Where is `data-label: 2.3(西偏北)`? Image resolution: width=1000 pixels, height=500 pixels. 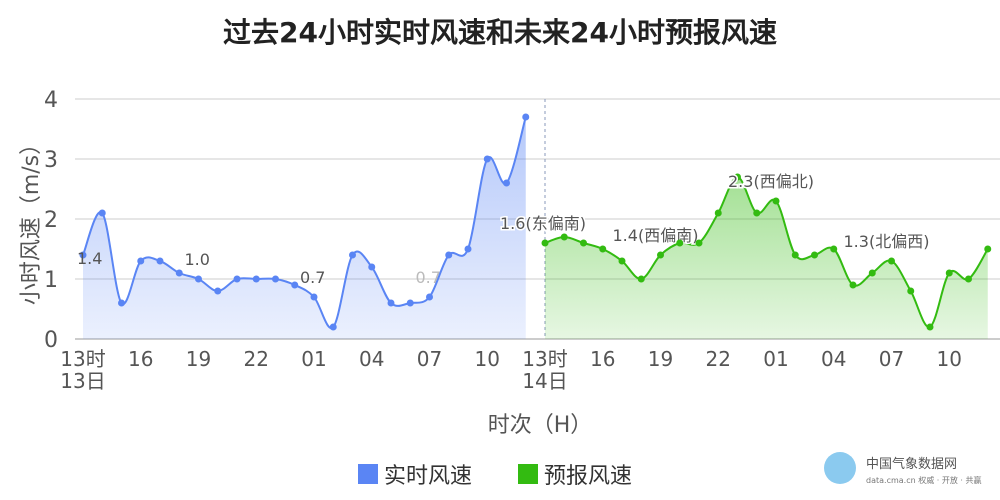
data-label: 2.3(西偏北) is located at coordinates (771, 181).